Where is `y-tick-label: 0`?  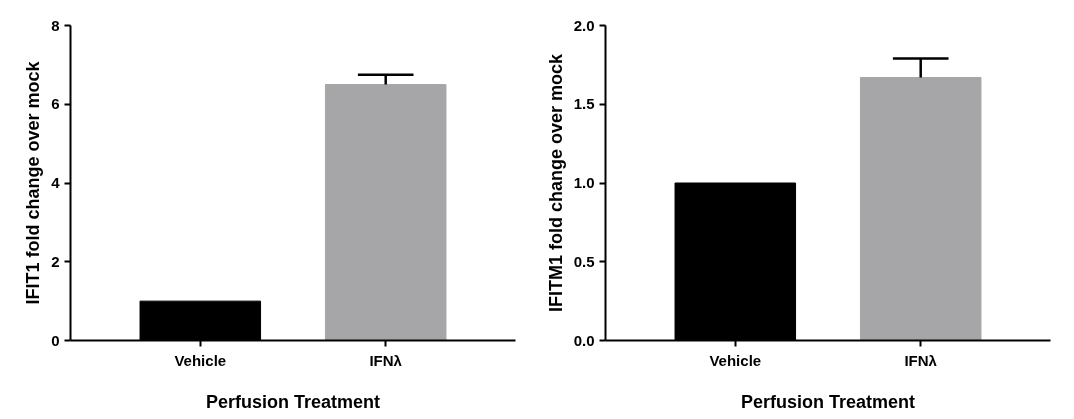 y-tick-label: 0 is located at coordinates (55, 340).